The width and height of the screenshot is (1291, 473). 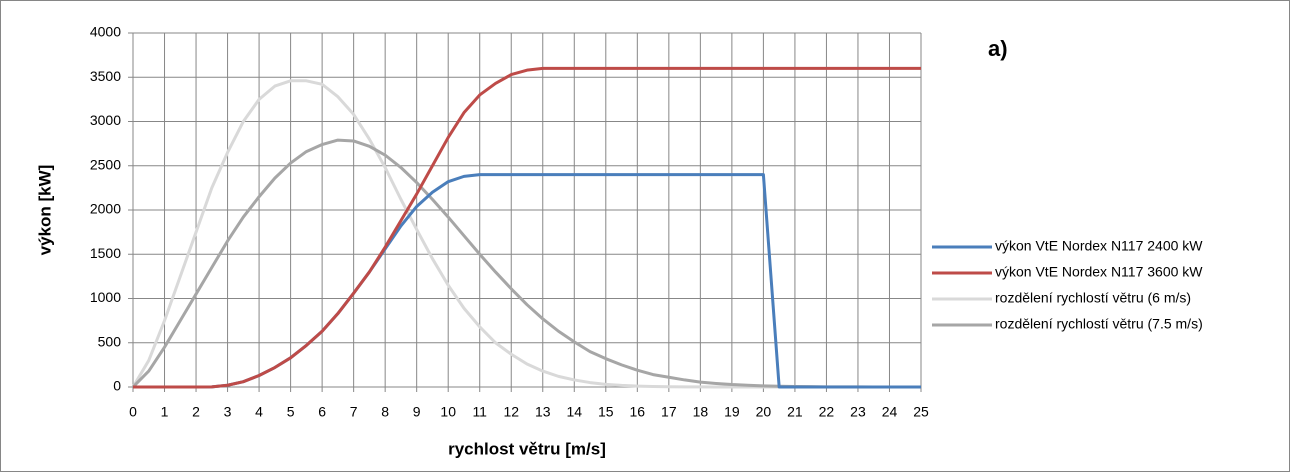 What do you see at coordinates (417, 412) in the screenshot?
I see `x-tick-label: 9` at bounding box center [417, 412].